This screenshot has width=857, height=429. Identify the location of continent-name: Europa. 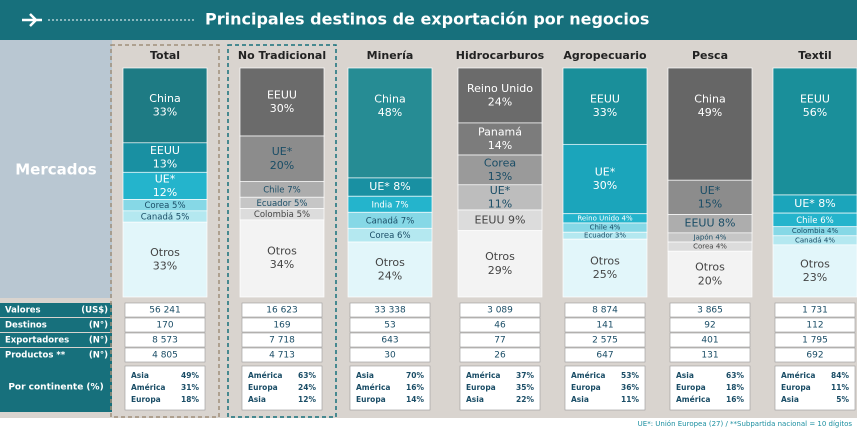
(796, 387).